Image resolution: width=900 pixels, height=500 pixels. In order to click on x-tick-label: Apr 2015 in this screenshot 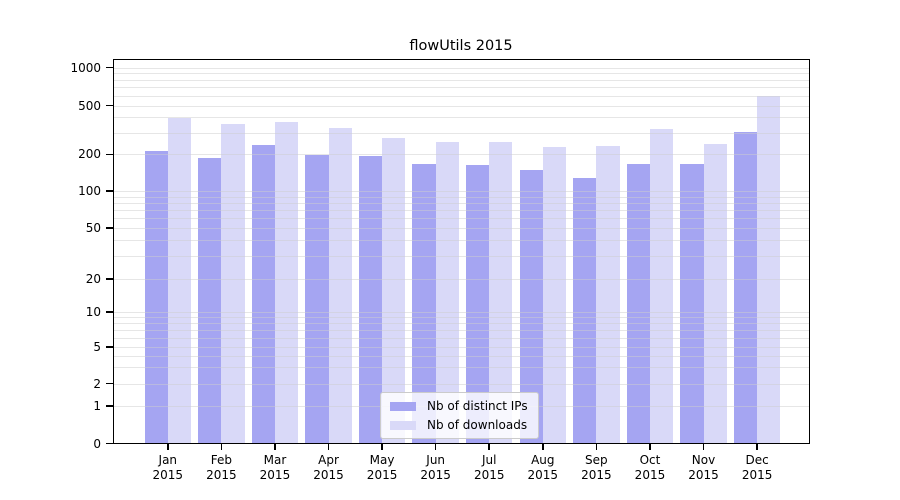, I will do `click(328, 467)`.